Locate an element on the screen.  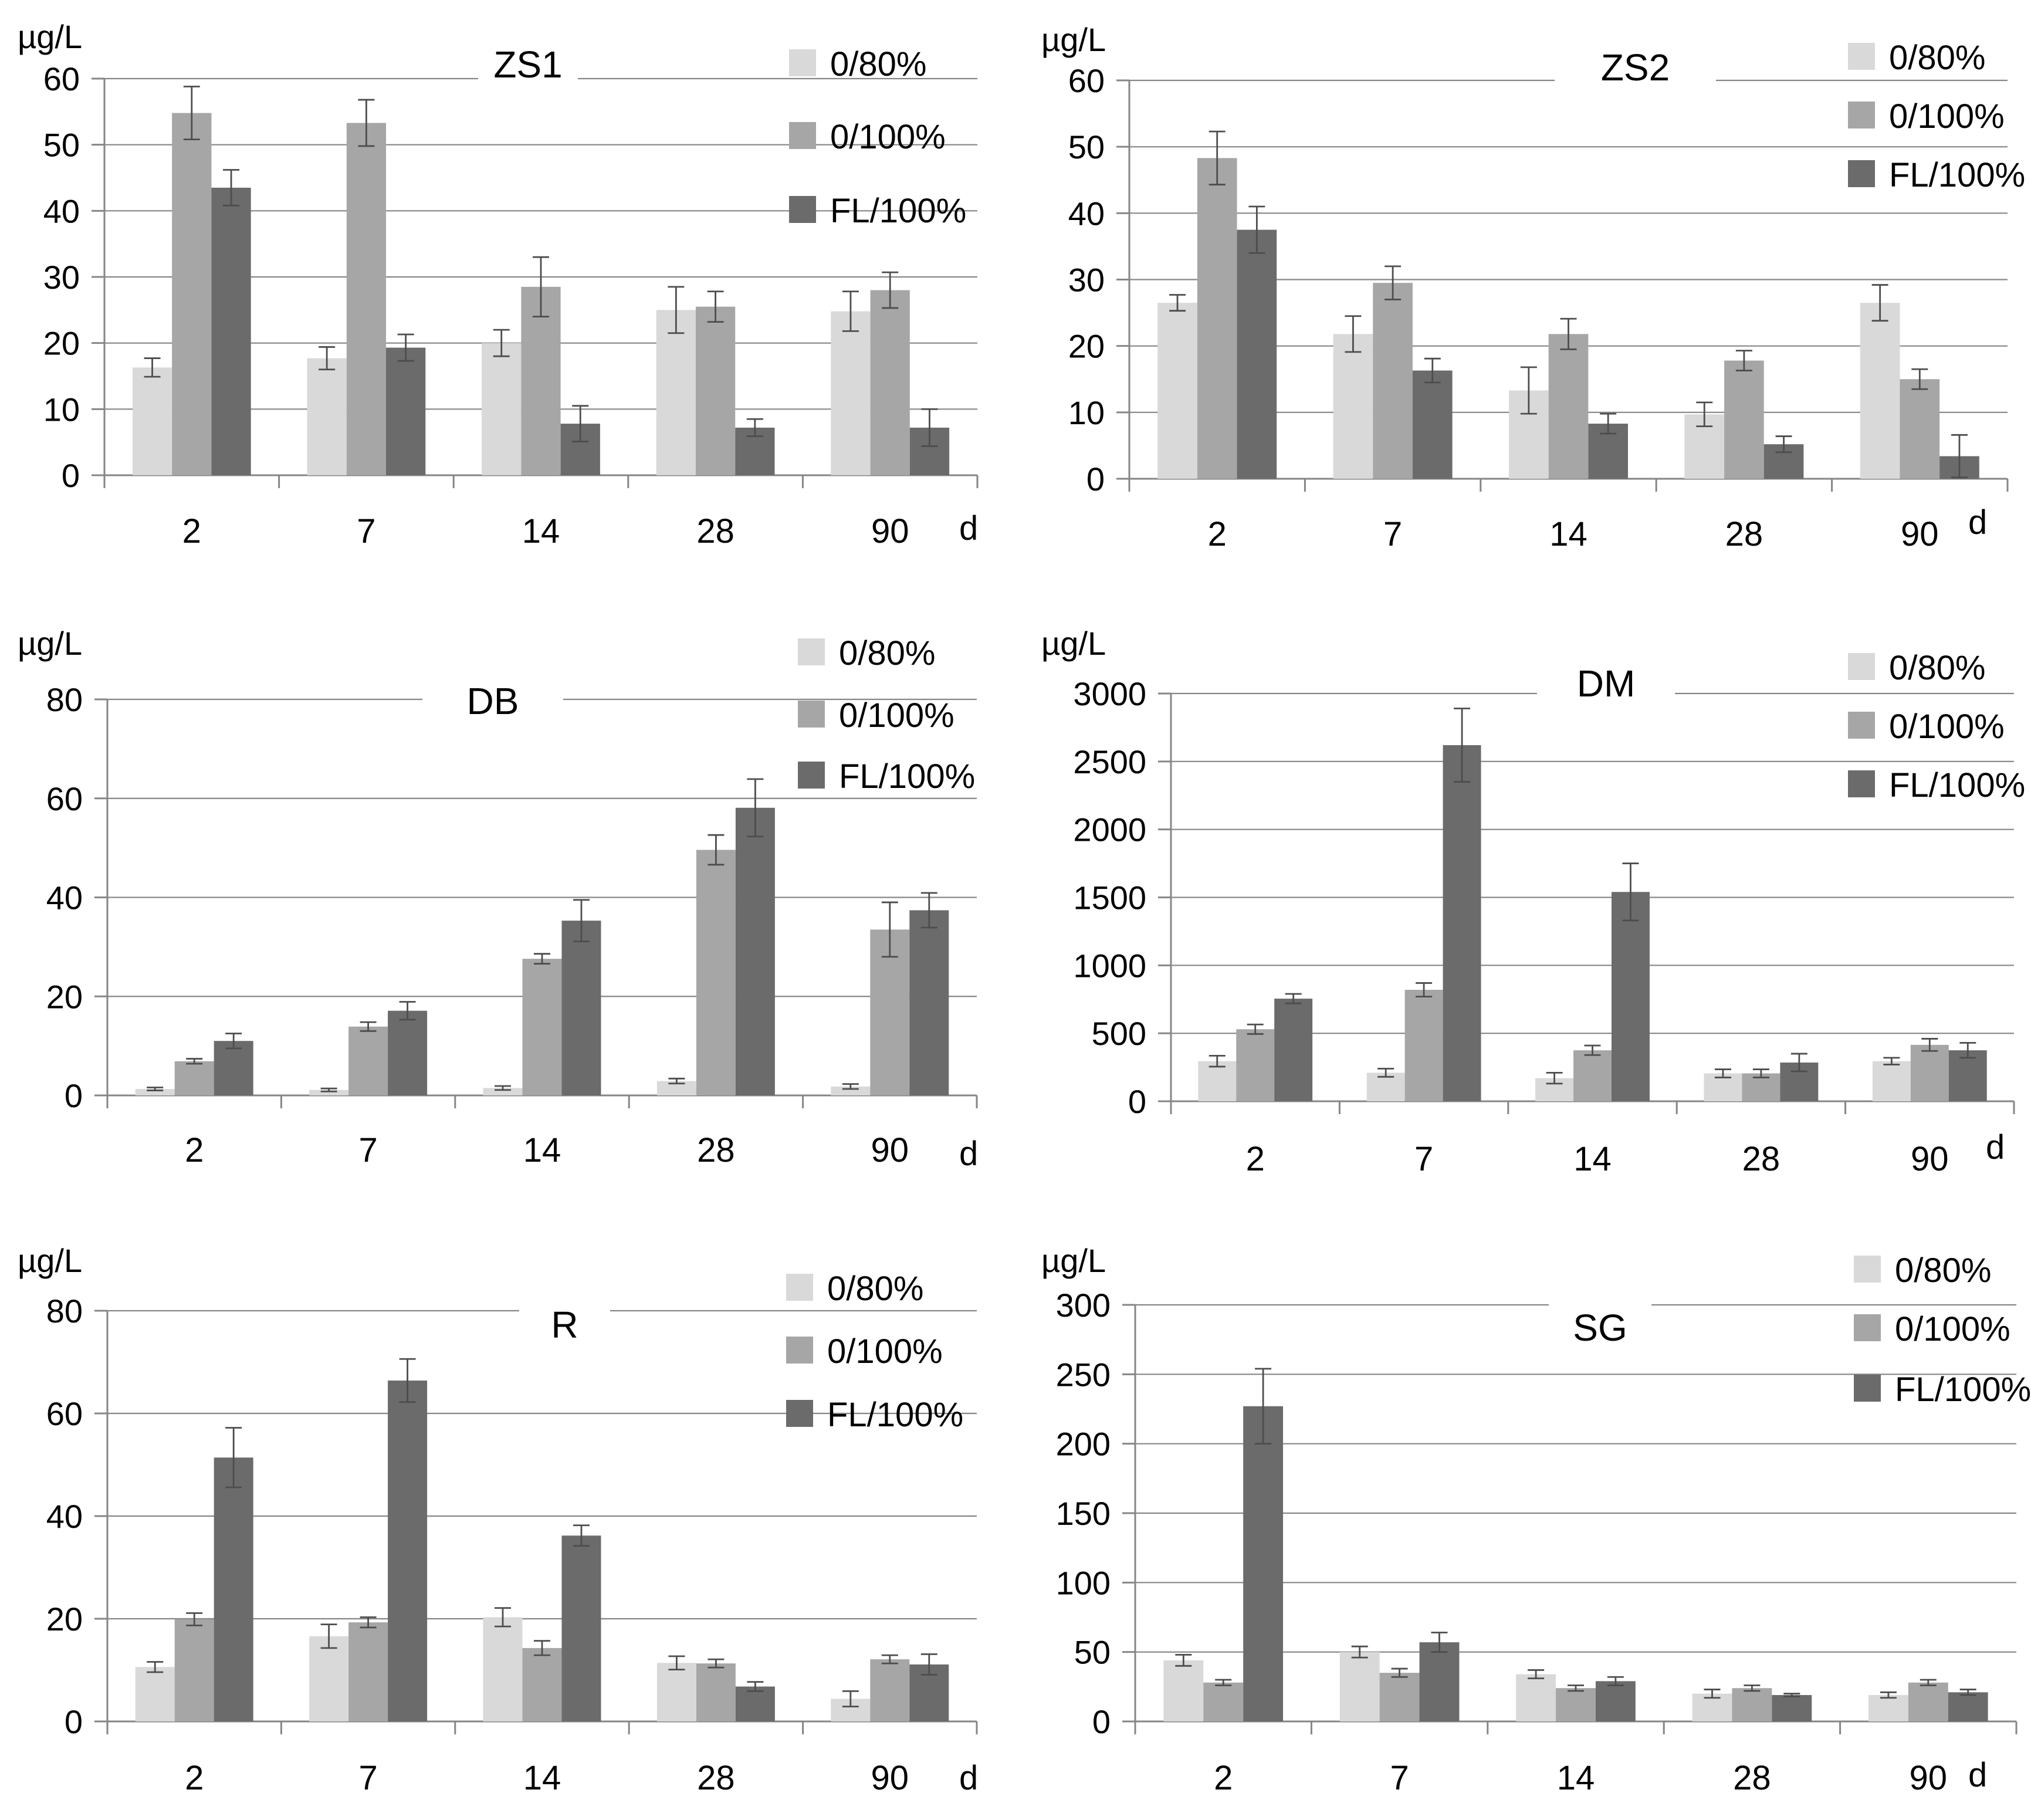
y-tick-label: 200 is located at coordinates (1083, 1444).